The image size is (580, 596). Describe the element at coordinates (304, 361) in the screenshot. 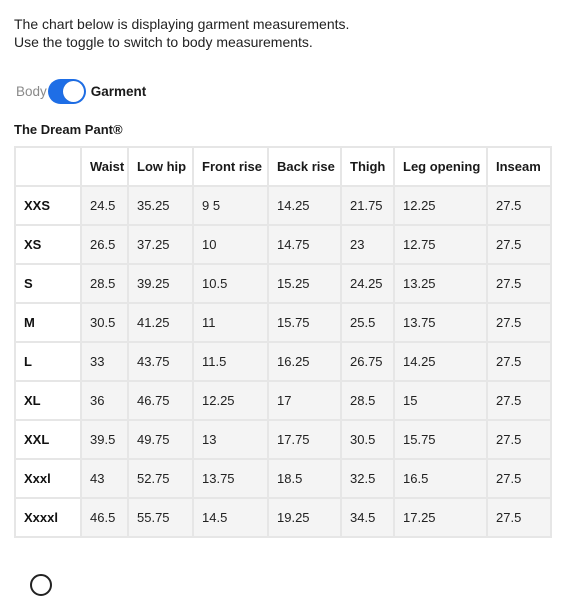

I see `measurement-cell: 16.25` at that location.